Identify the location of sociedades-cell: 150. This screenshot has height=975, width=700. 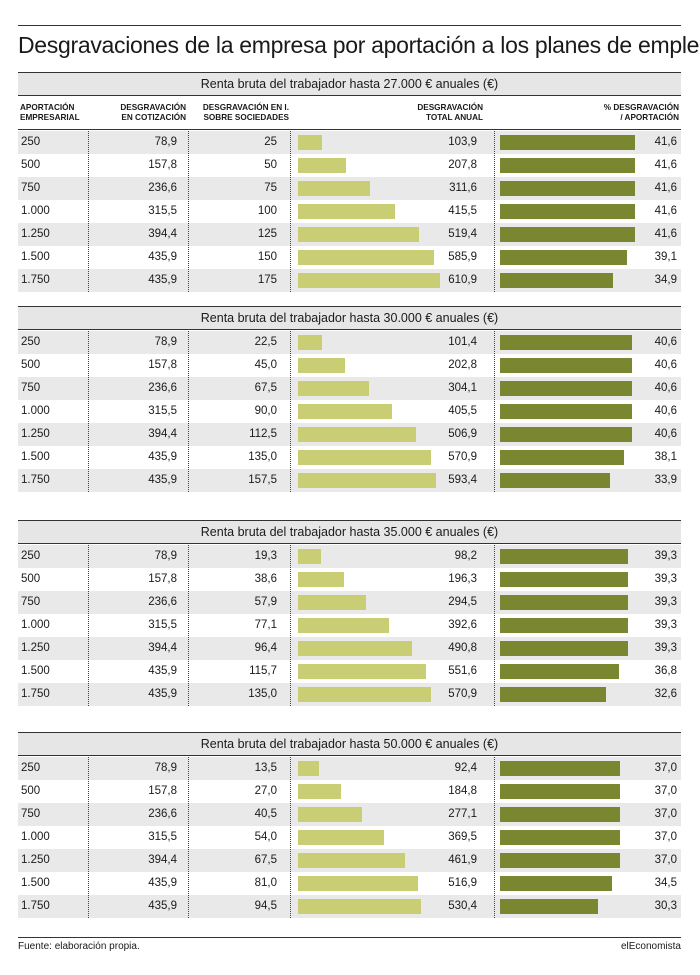
(267, 257).